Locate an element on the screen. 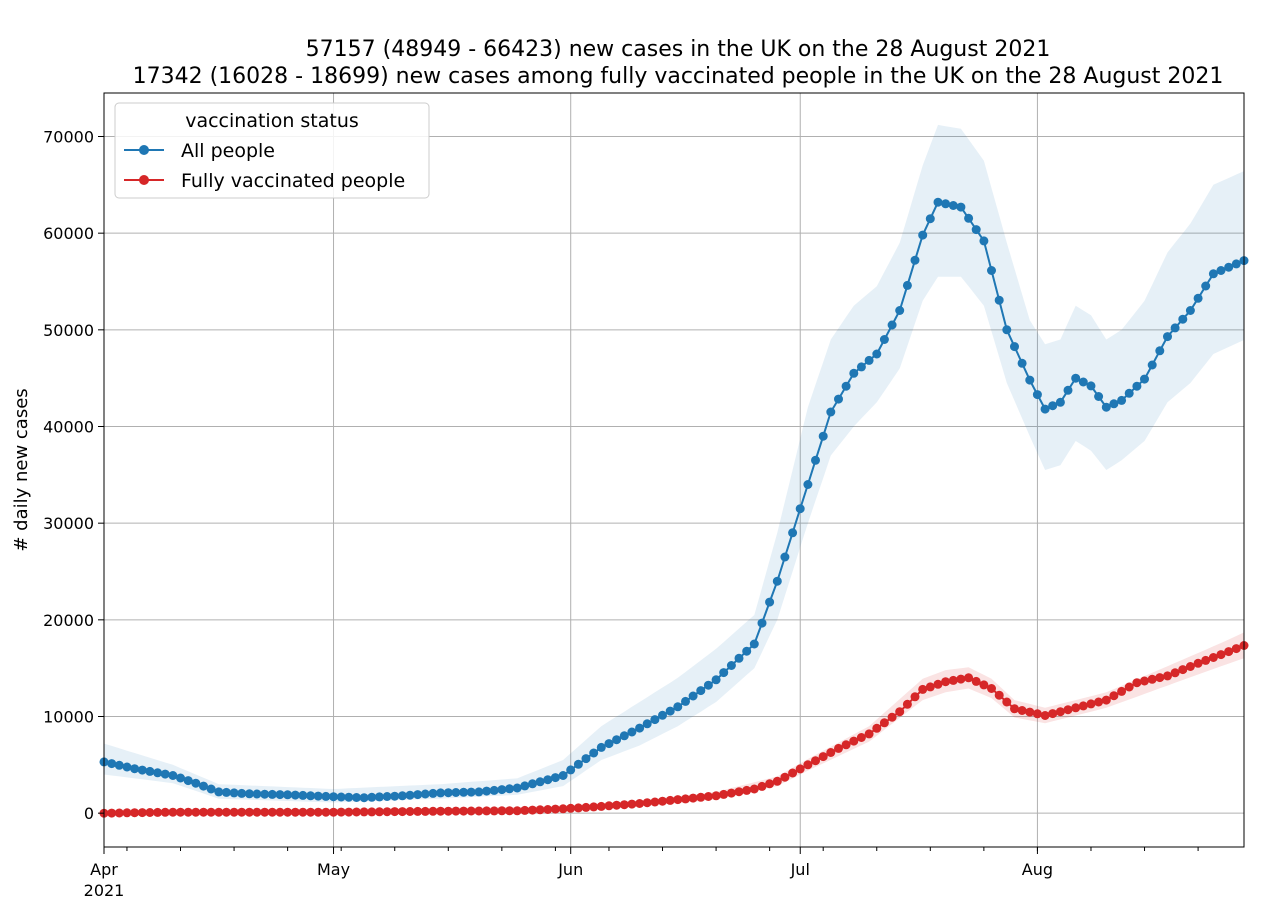 Image resolution: width=1280 pixels, height=918 pixels. y-tick-label: 30000 is located at coordinates (68, 523).